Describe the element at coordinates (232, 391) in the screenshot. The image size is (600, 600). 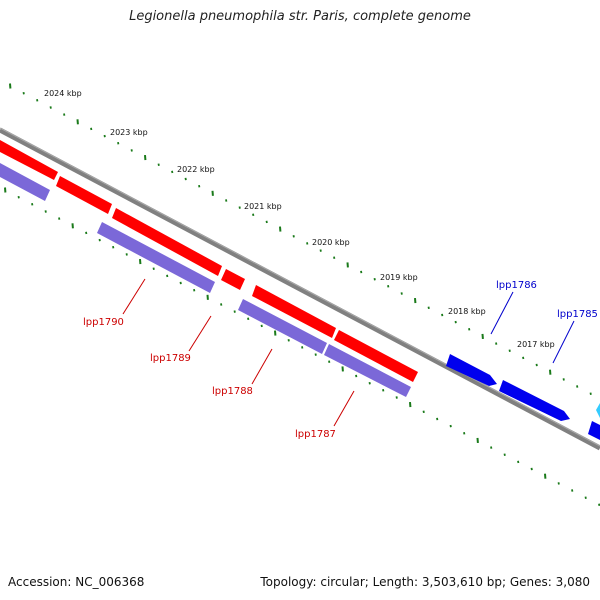
I see `gene-label-lpp1788: lpp1788` at that location.